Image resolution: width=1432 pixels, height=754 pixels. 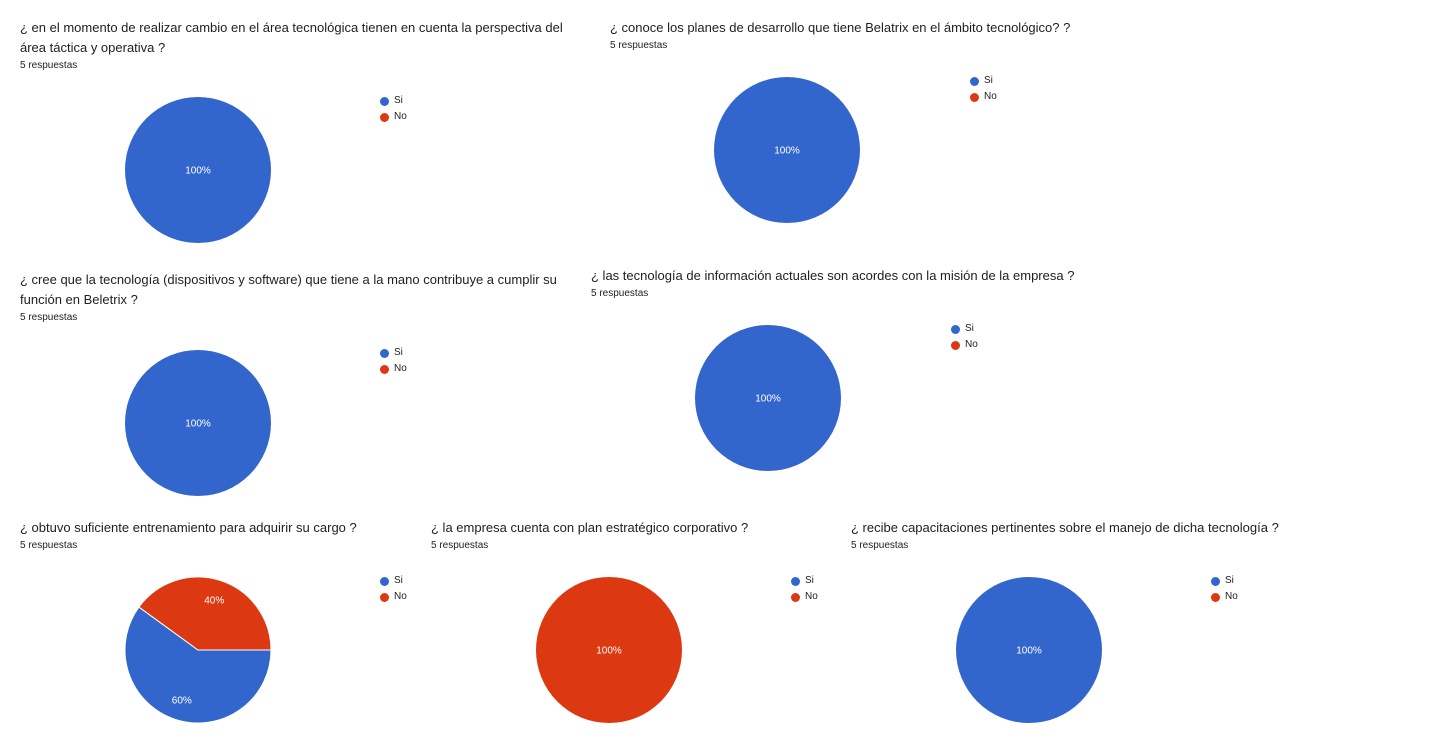 What do you see at coordinates (182, 700) in the screenshot?
I see `slice-label: 60%` at bounding box center [182, 700].